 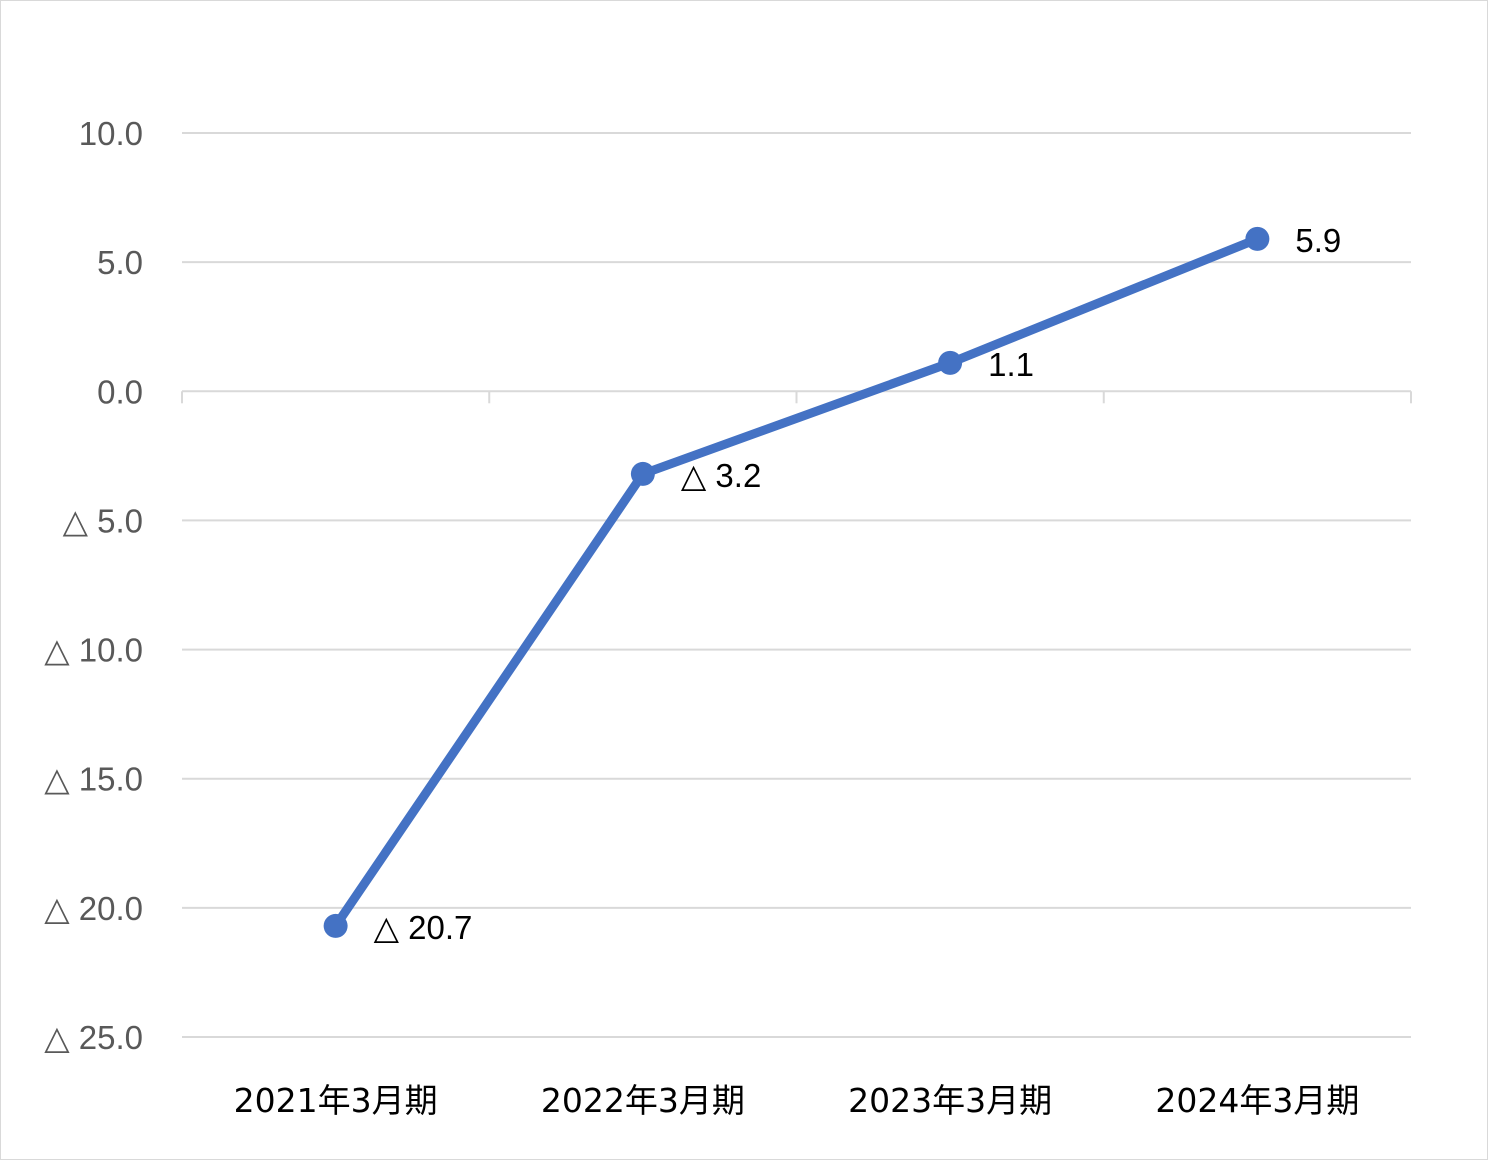 What do you see at coordinates (93, 908) in the screenshot?
I see `y-tick-label: △ 20.0` at bounding box center [93, 908].